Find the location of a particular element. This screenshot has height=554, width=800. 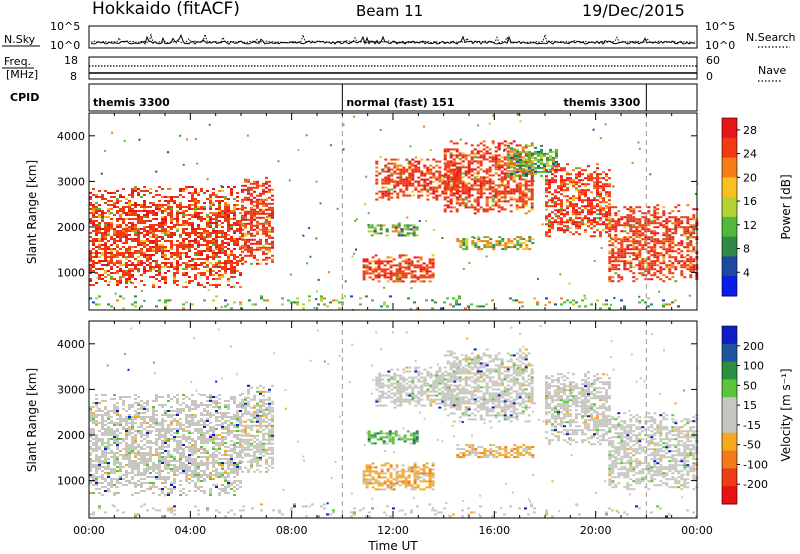

colorbar-swatch is located at coordinates (729, 227).